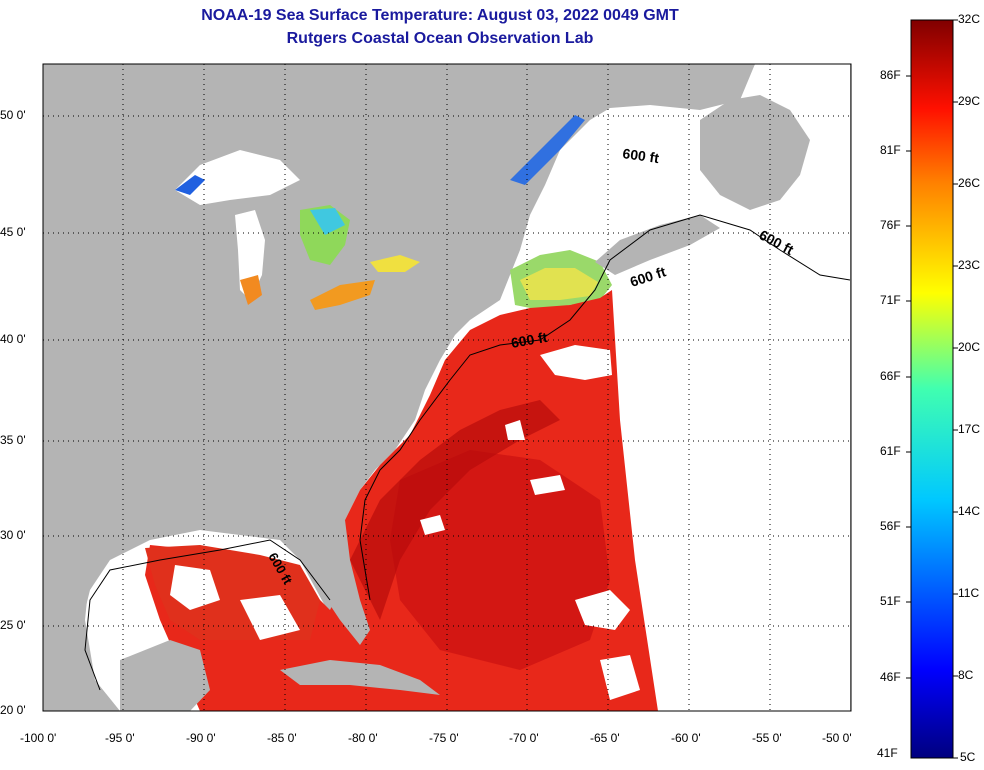  I want to click on lon-tick-label: -50 0', so click(837, 738).